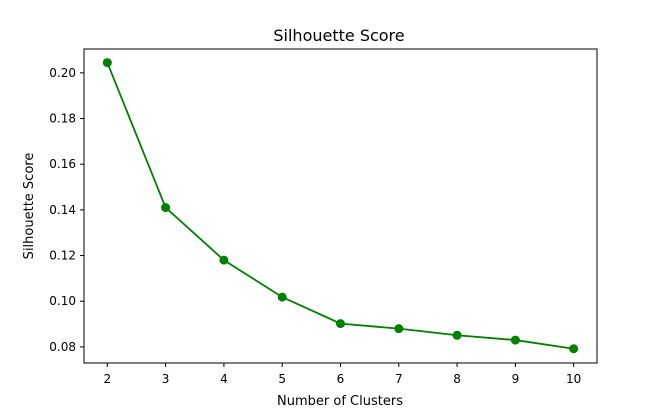 Image resolution: width=661 pixels, height=408 pixels. What do you see at coordinates (457, 379) in the screenshot?
I see `x-tick-label-8: 8` at bounding box center [457, 379].